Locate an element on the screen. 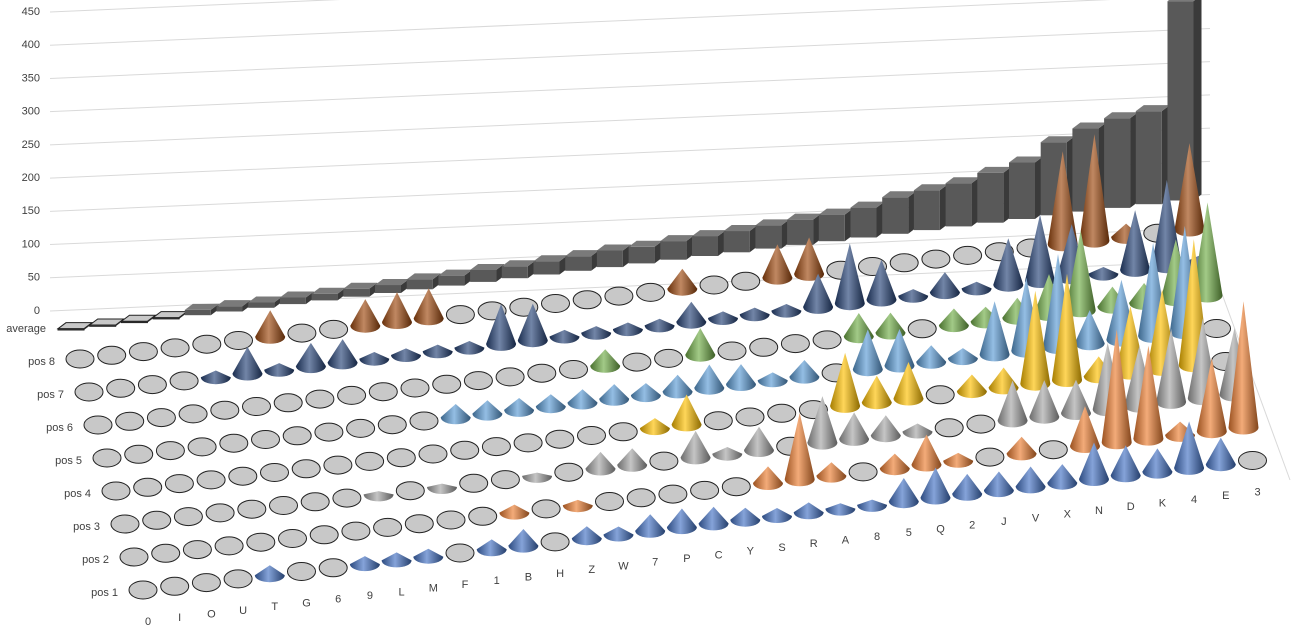  x-tick-label: 0 is located at coordinates (148, 622).